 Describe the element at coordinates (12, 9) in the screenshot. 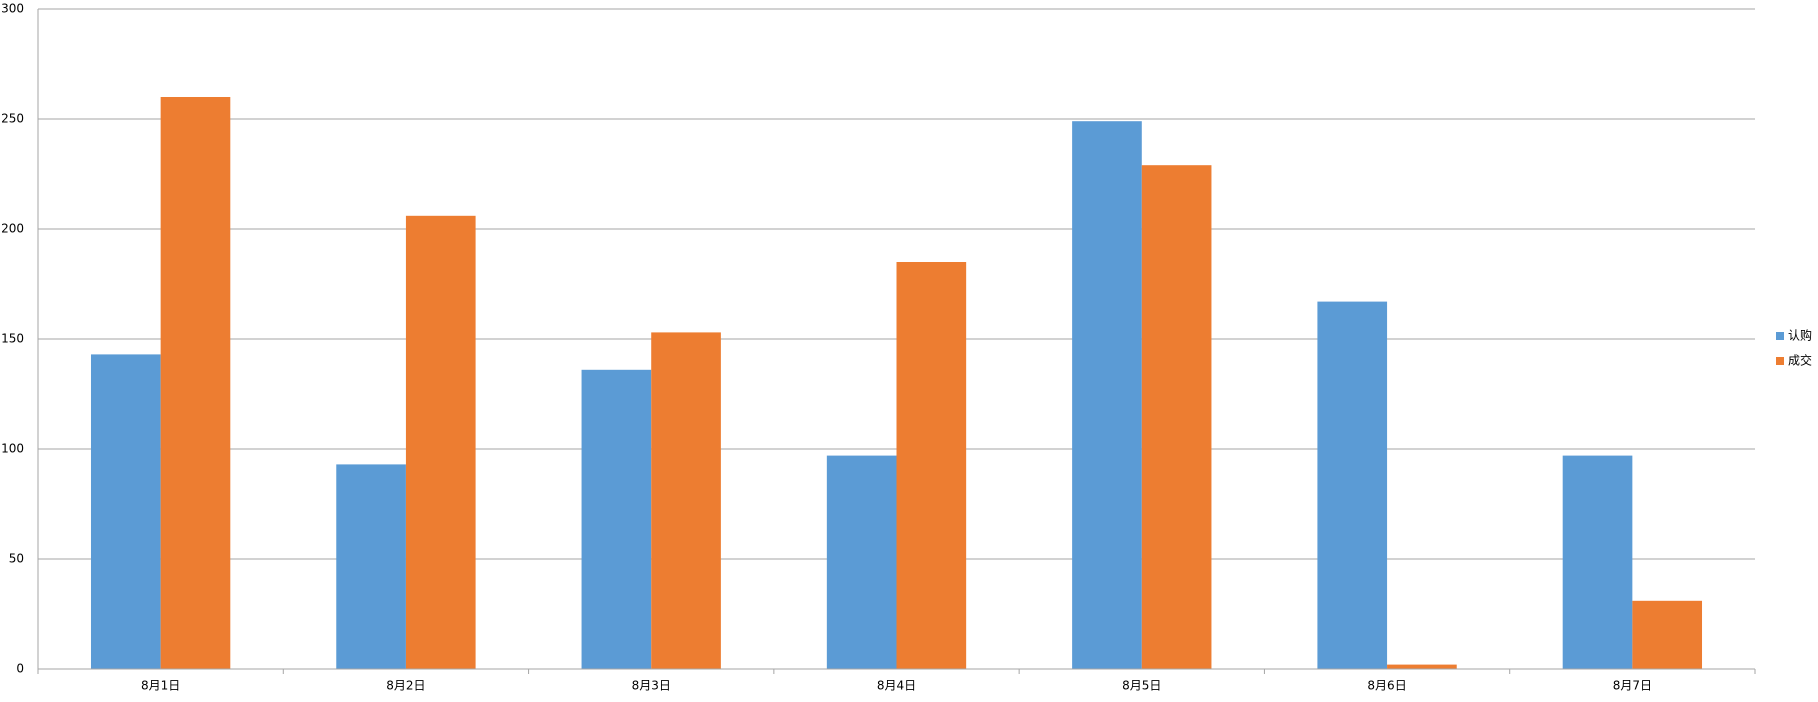

I see `y-tick-label: 300` at that location.